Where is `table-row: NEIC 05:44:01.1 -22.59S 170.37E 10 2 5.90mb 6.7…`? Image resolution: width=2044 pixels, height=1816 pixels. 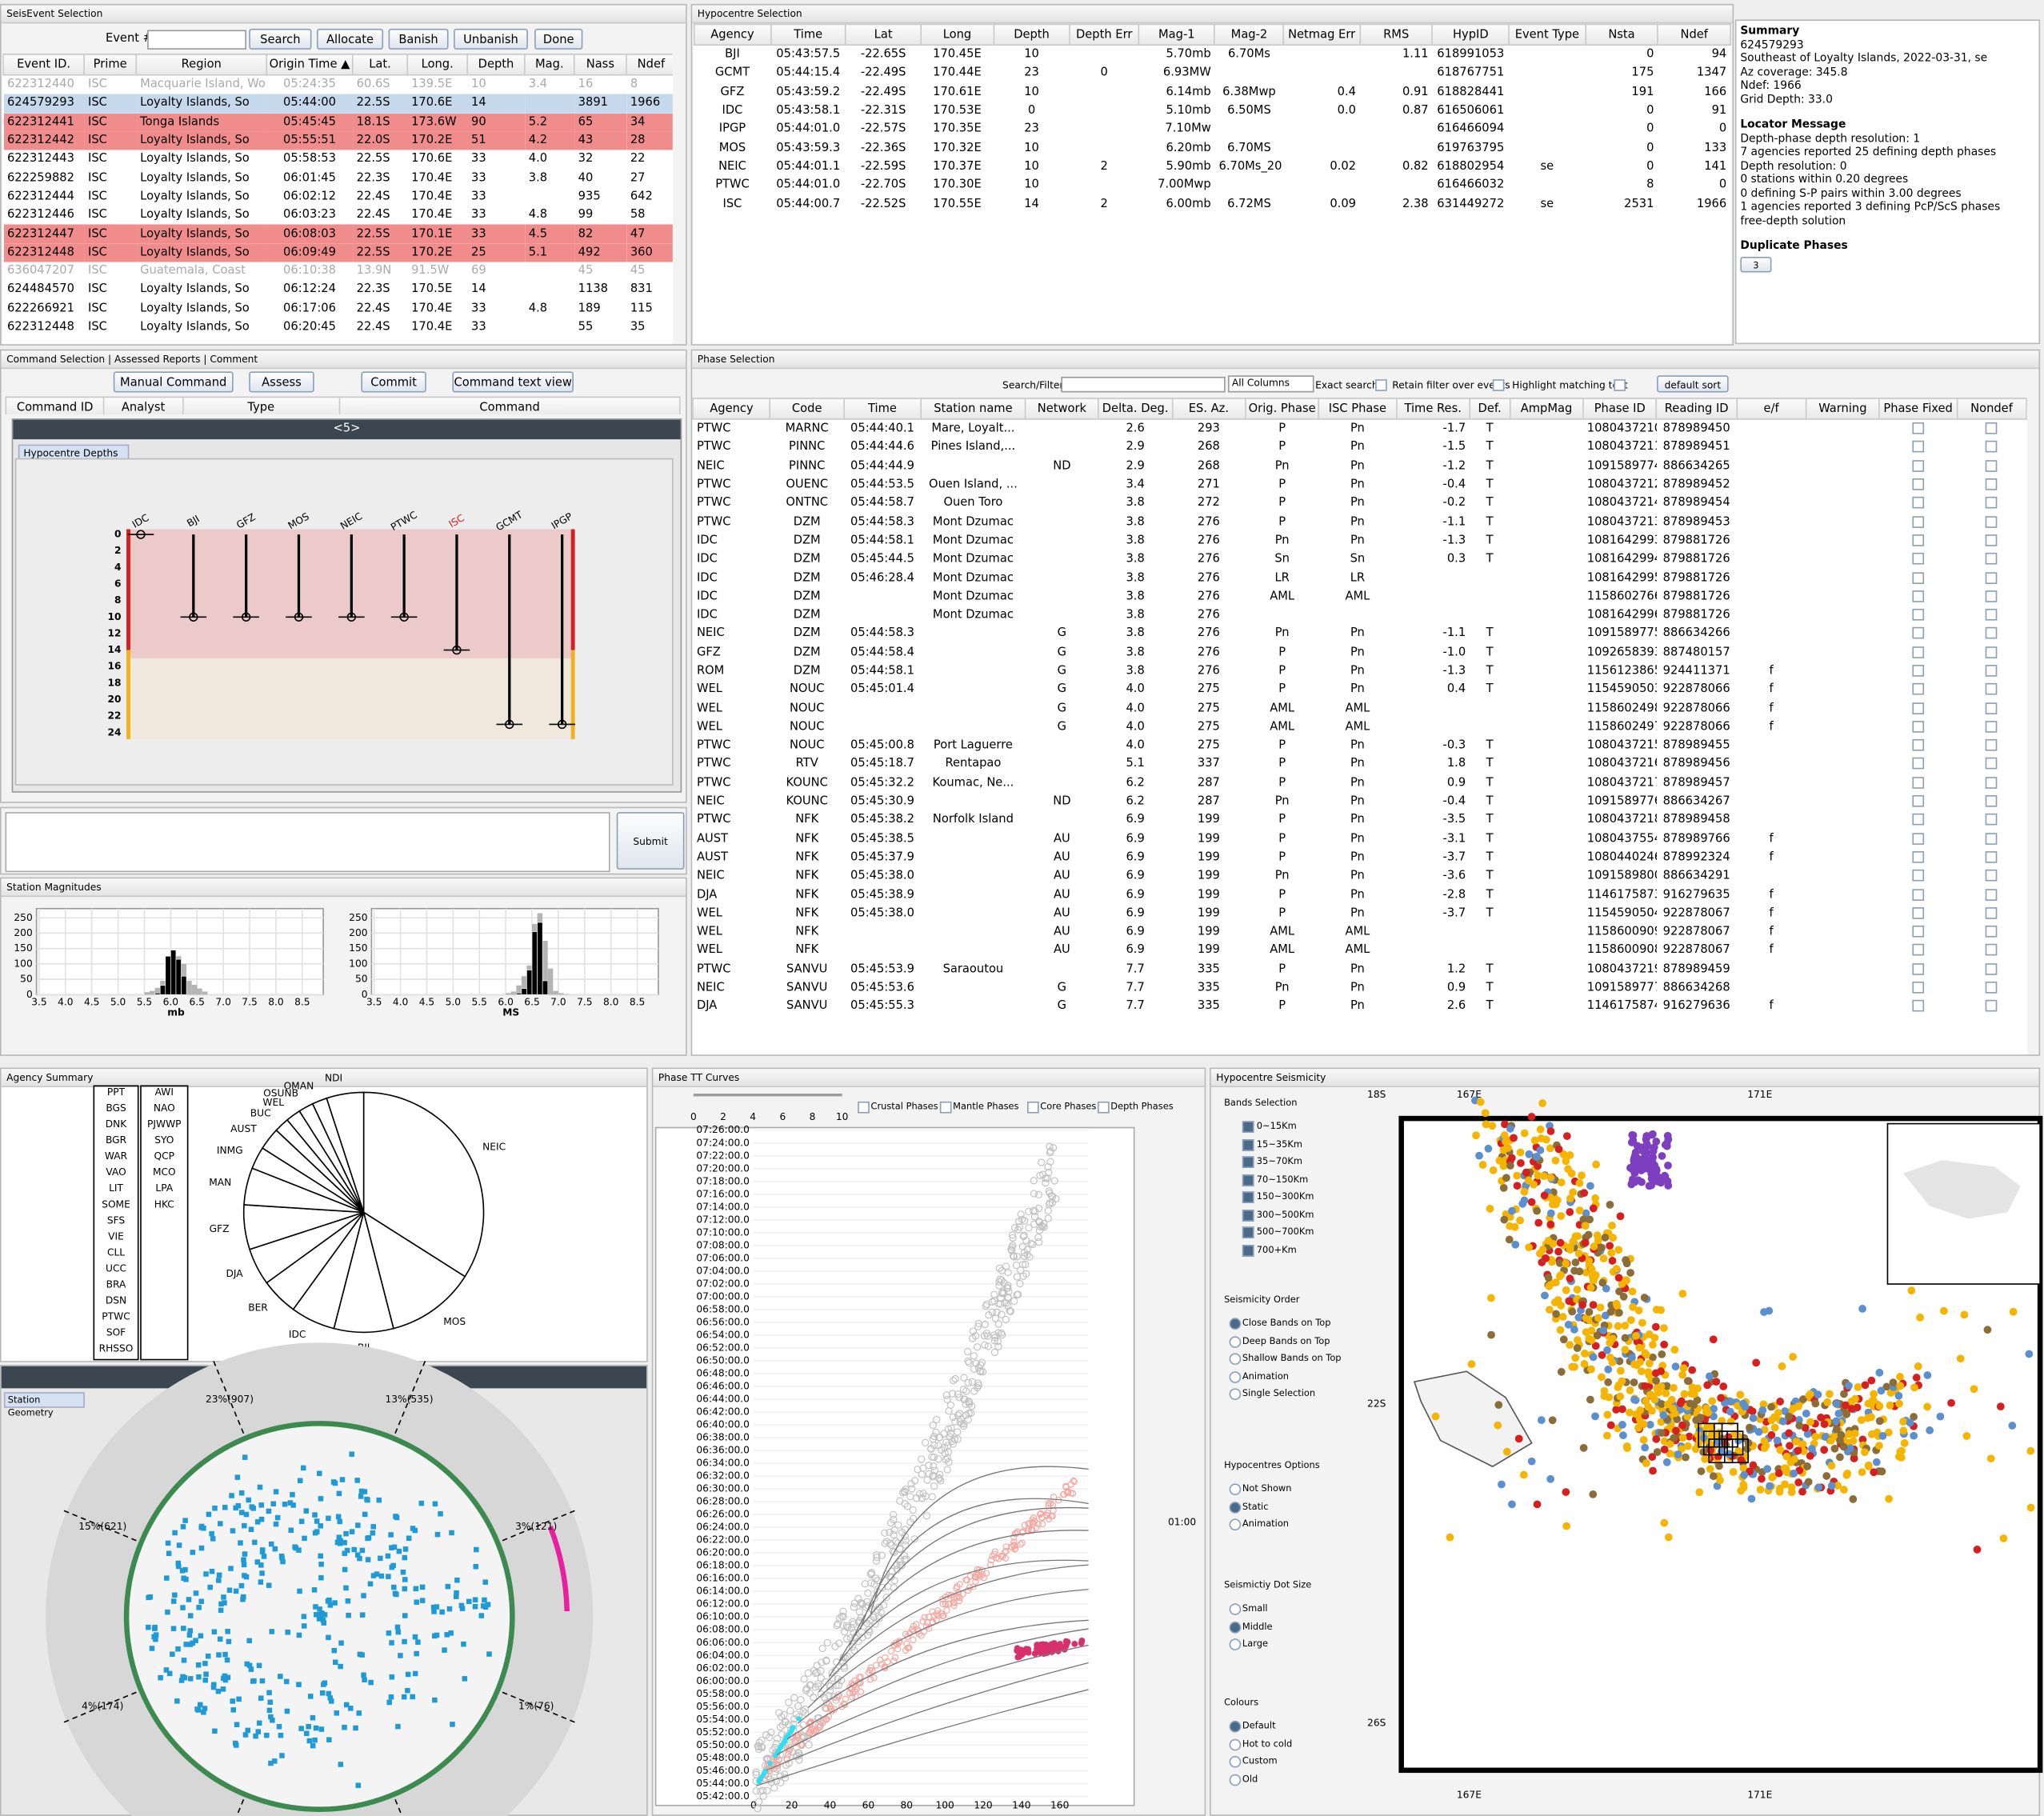 table-row: NEIC 05:44:01.1 -22.59S 170.37E 10 2 5.90mb 6.7… is located at coordinates (1212, 167).